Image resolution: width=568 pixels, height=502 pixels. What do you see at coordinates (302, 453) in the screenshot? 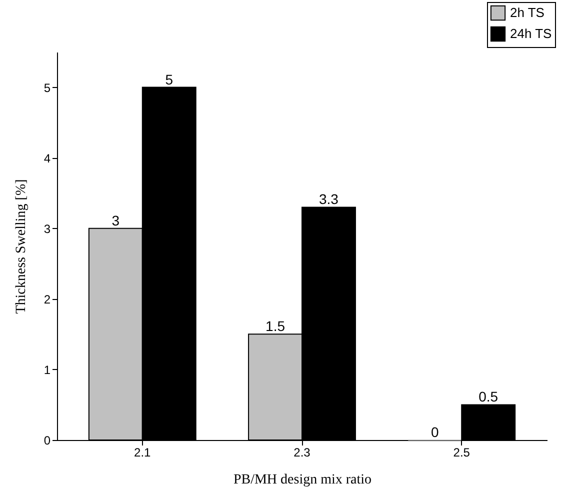
I see `x-tick-label: 2.3` at bounding box center [302, 453].